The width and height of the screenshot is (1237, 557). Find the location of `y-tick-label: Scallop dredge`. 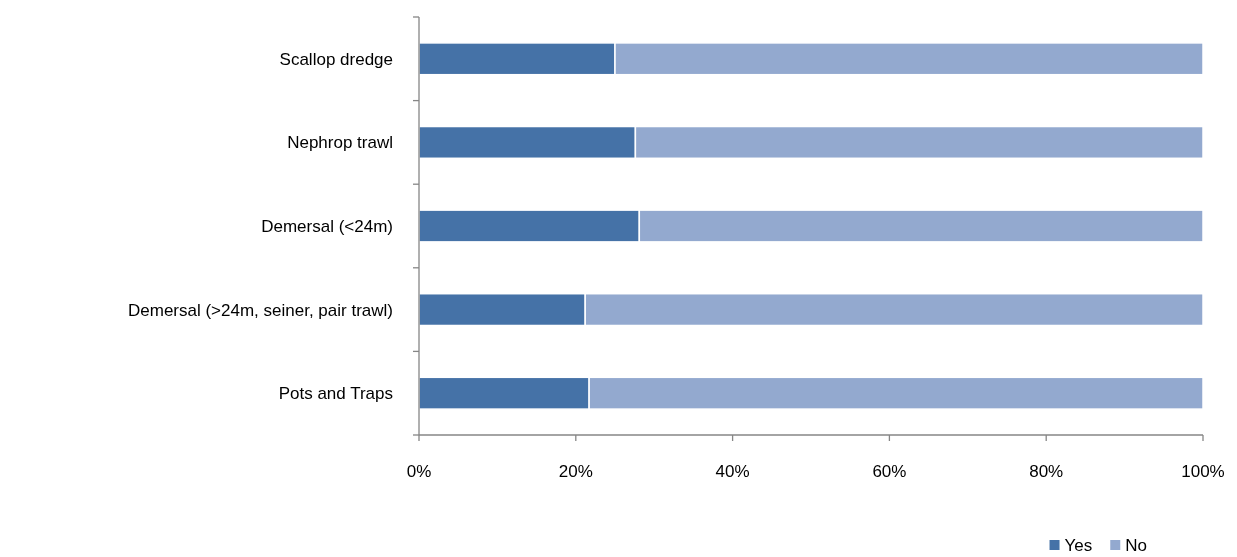

y-tick-label: Scallop dredge is located at coordinates (336, 59).